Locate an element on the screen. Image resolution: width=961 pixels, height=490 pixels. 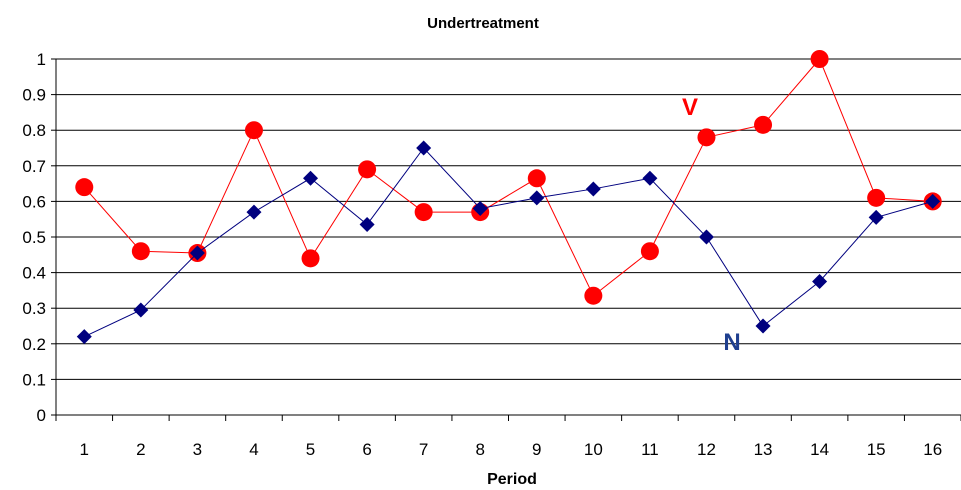
x-tick-label: 4 is located at coordinates (253, 449).